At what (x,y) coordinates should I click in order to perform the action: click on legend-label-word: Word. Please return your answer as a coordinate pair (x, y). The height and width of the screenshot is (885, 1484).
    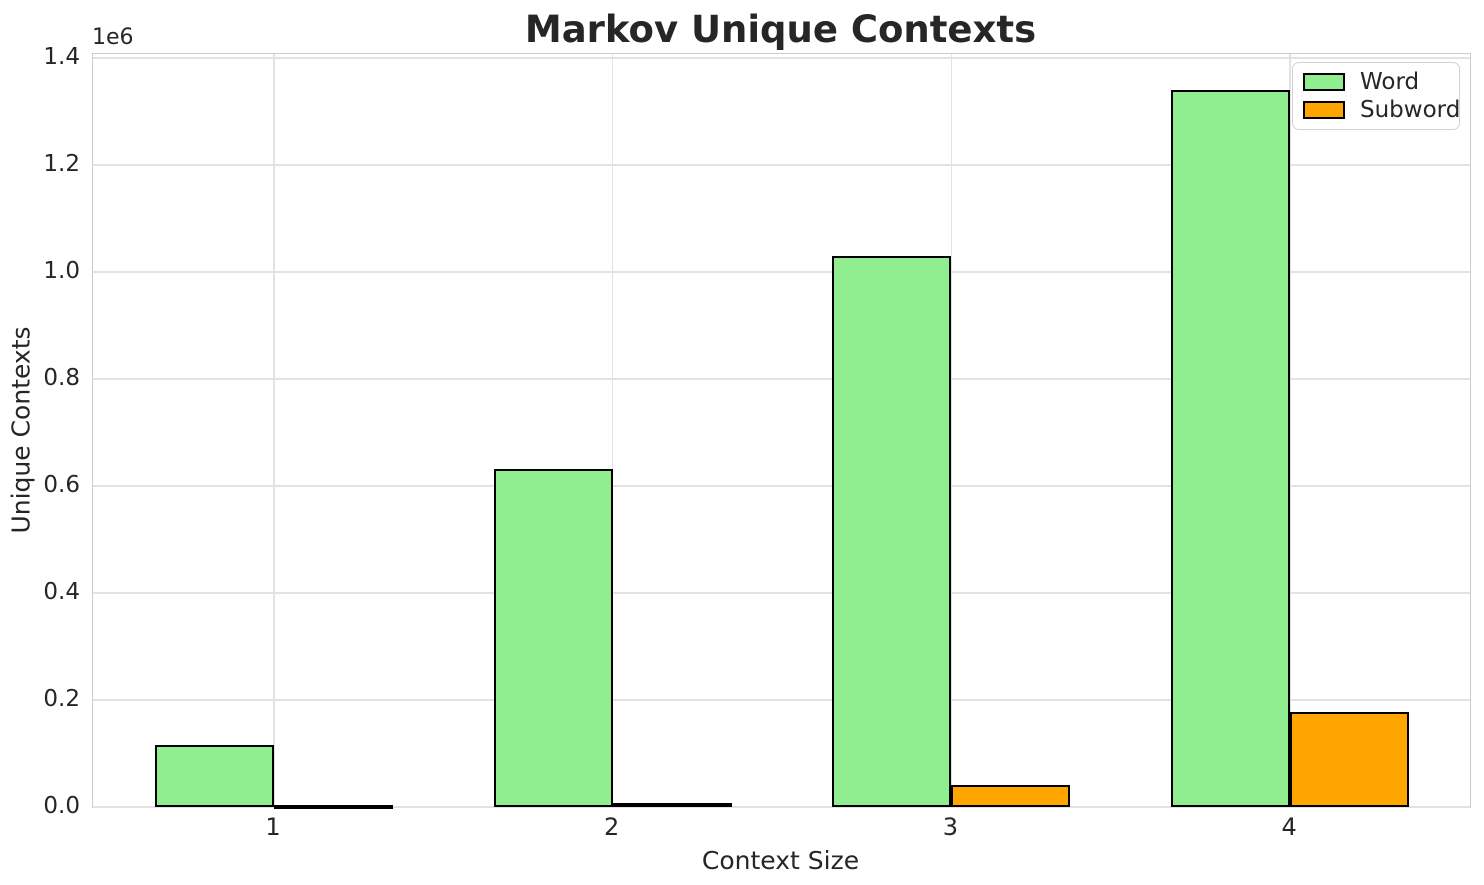
    Looking at the image, I should click on (1390, 82).